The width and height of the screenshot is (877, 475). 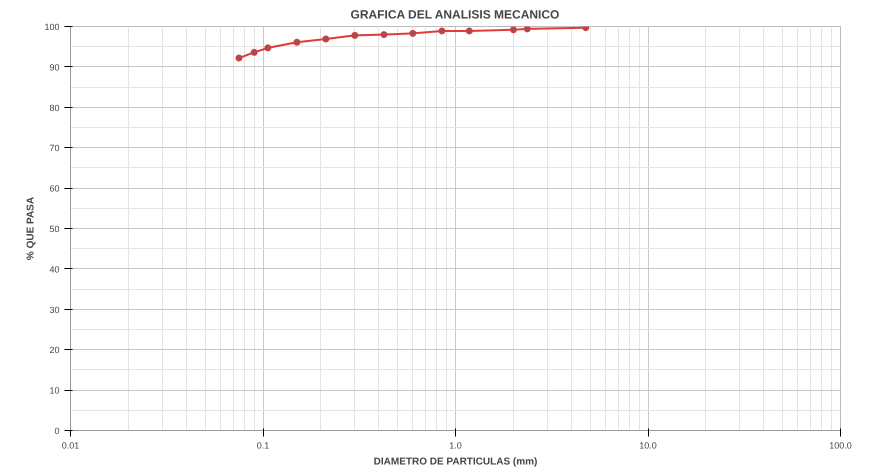 What do you see at coordinates (54, 189) in the screenshot?
I see `y-tick-label: 60` at bounding box center [54, 189].